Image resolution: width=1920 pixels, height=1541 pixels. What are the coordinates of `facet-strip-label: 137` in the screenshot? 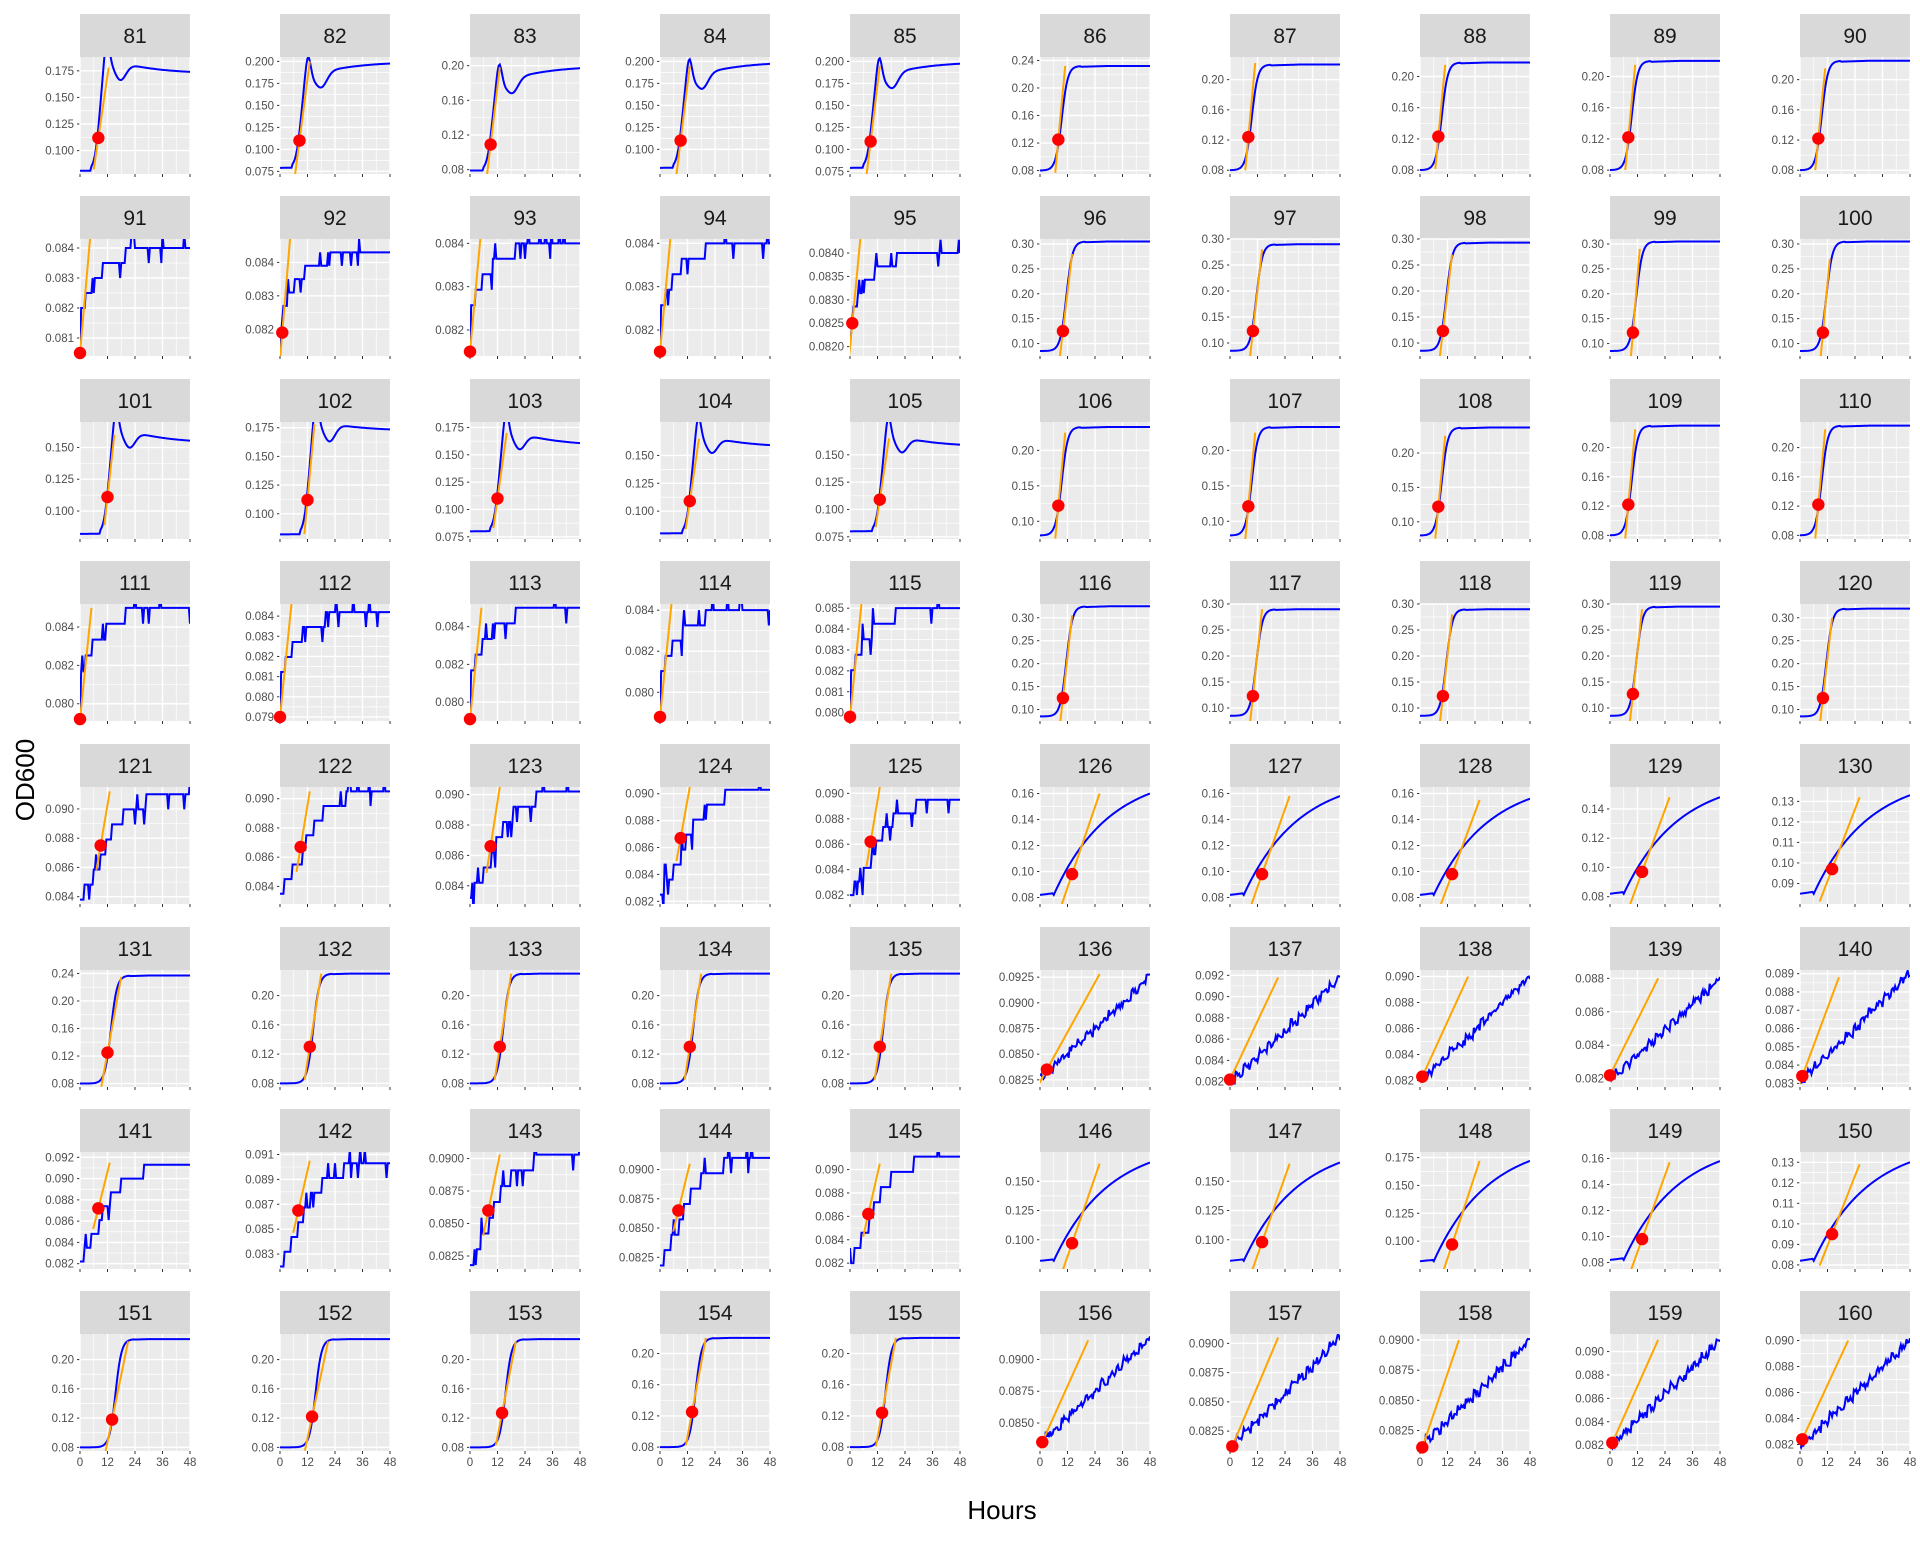 It's located at (1284, 949).